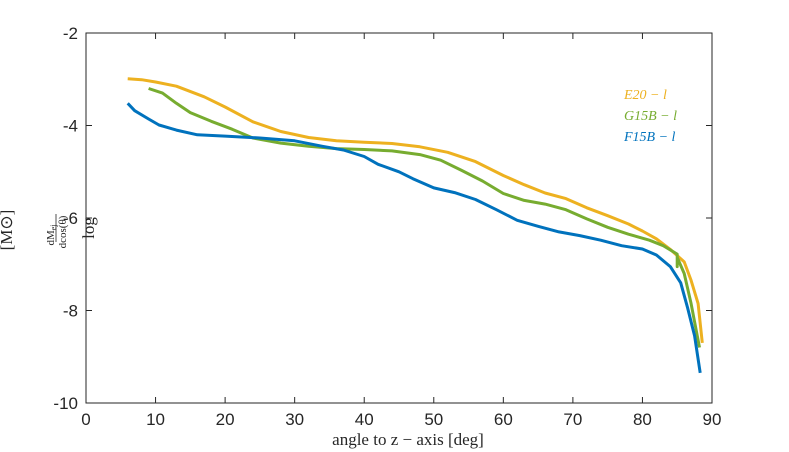 The height and width of the screenshot is (452, 789). I want to click on y-axis-label-unit: [M⊙], so click(8, 230).